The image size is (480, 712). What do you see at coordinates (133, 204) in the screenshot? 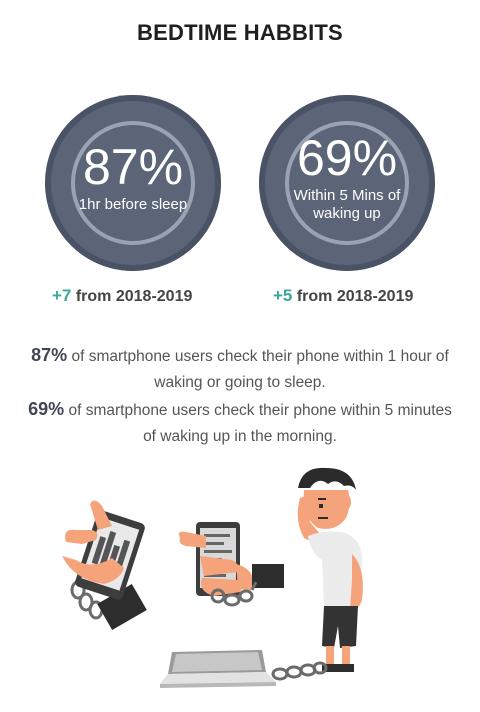
I see `stat-caption: 1hr before sleep` at bounding box center [133, 204].